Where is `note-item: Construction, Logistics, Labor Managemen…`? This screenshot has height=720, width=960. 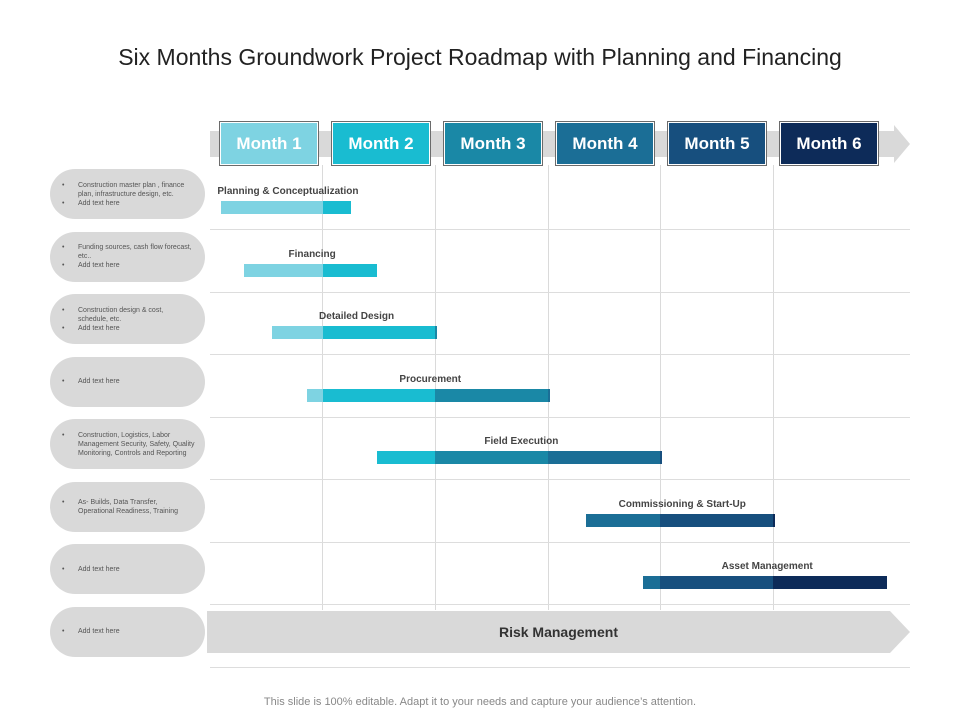 note-item: Construction, Logistics, Labor Managemen… is located at coordinates (128, 444).